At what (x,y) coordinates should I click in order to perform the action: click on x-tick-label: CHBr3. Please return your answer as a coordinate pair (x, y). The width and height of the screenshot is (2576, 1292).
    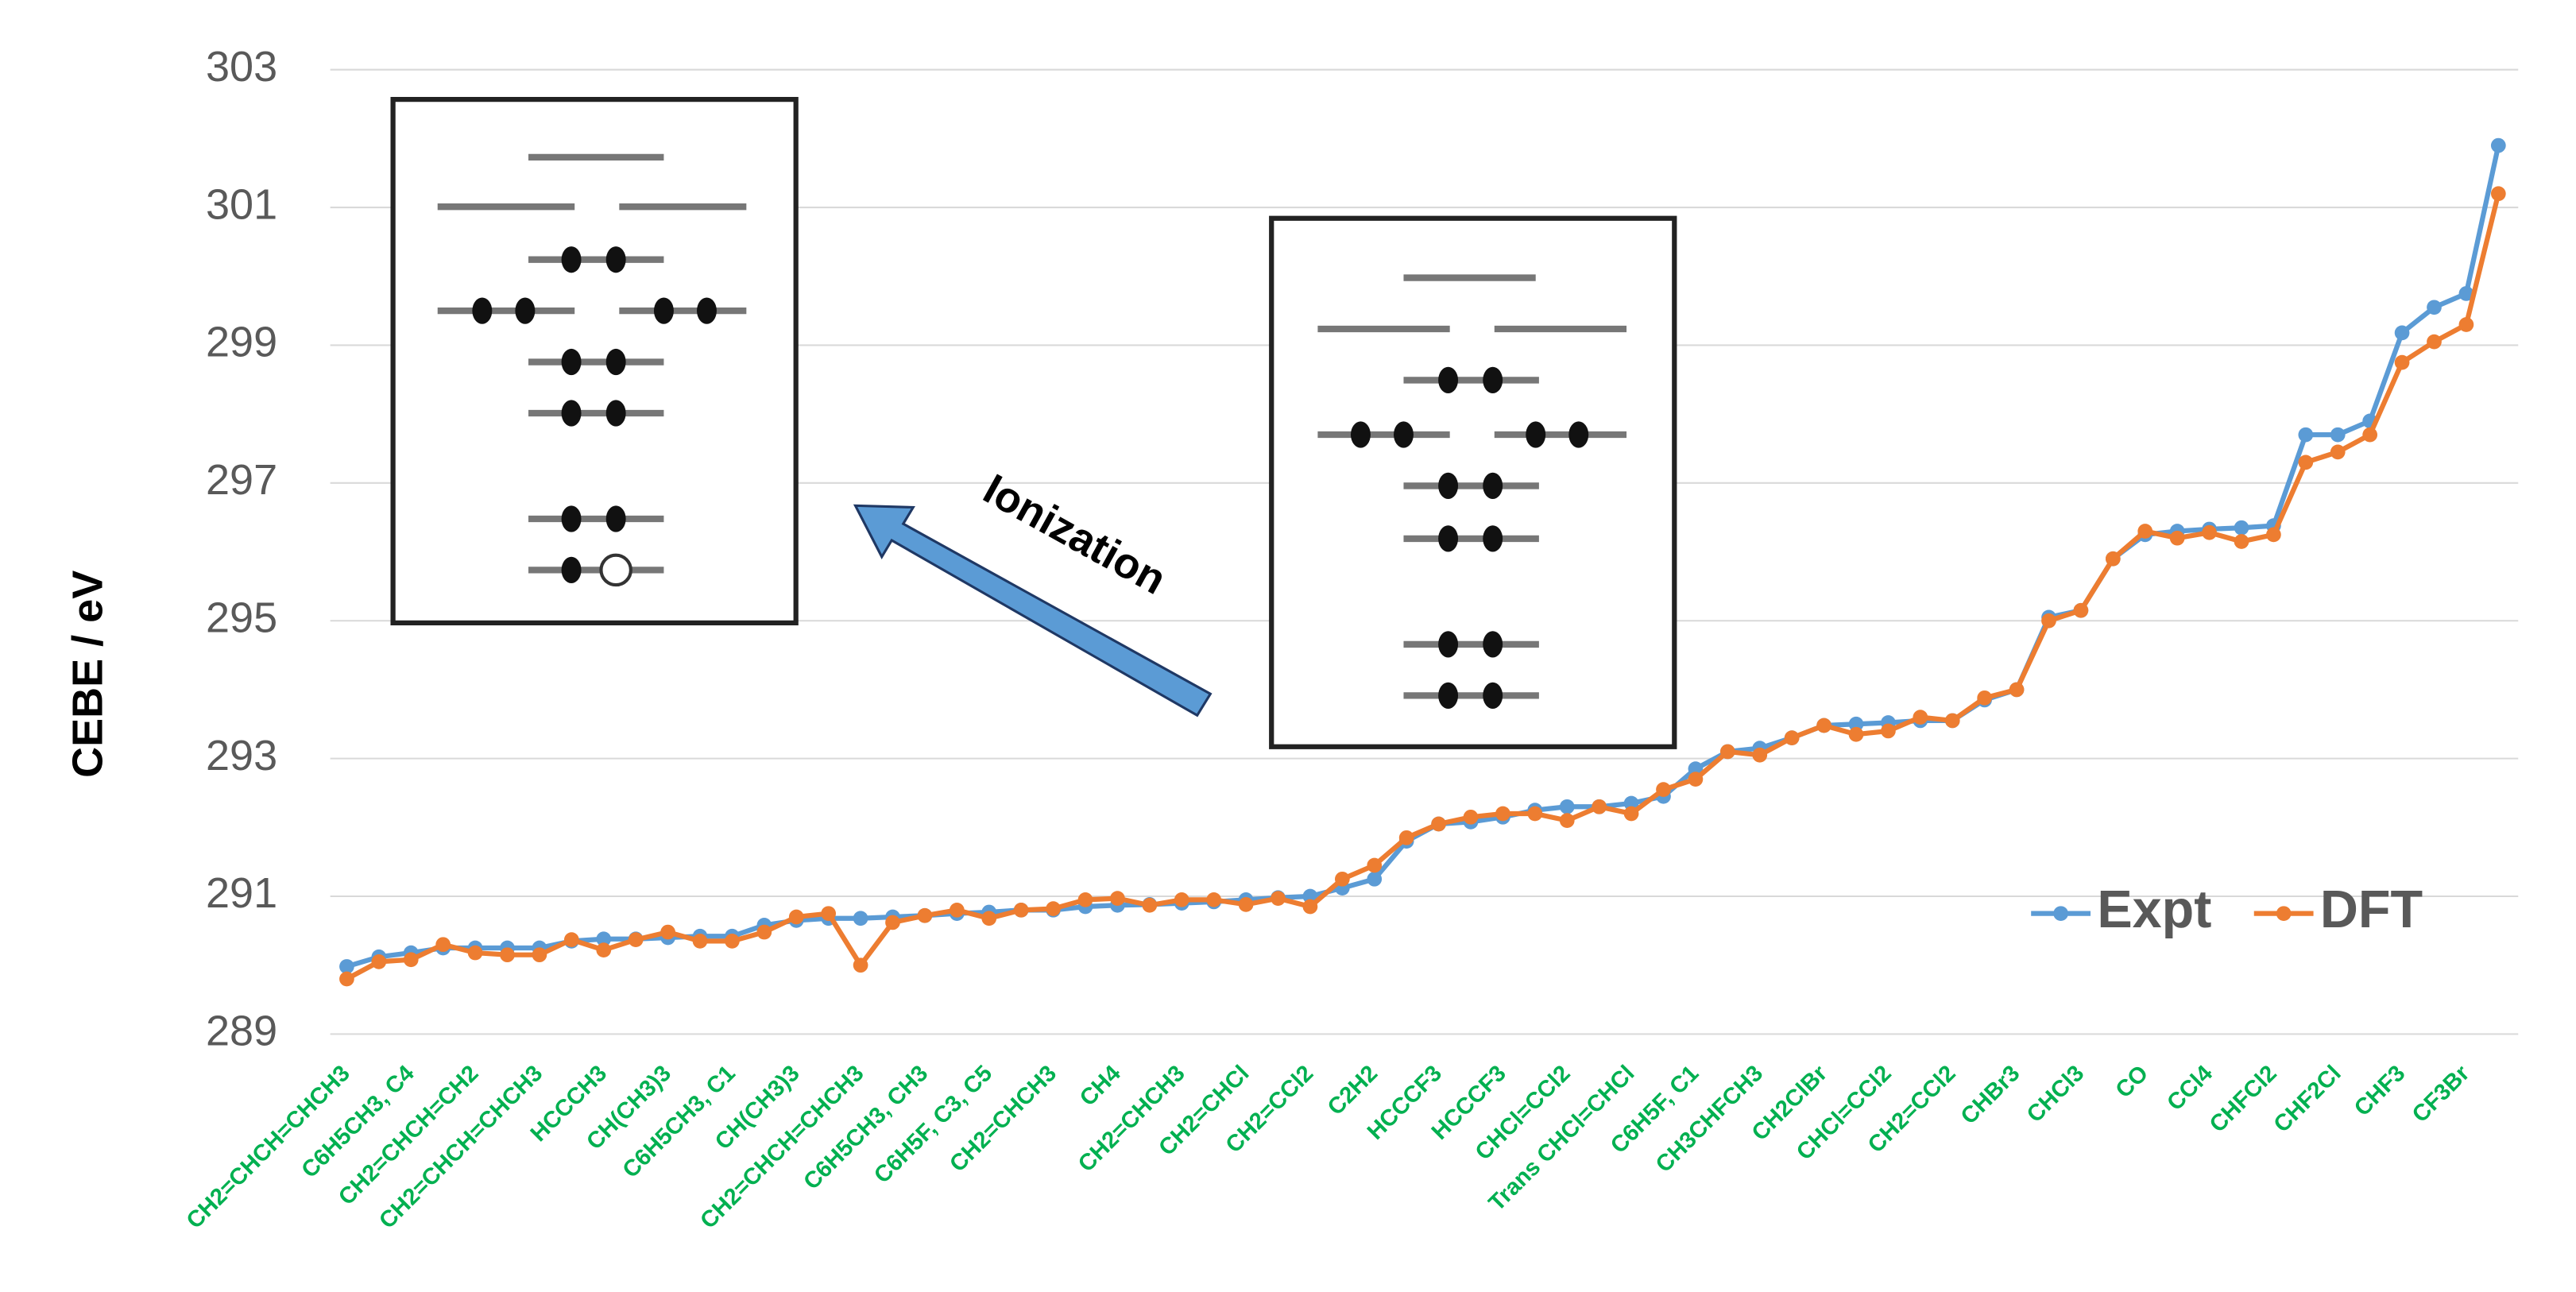
    Looking at the image, I should click on (1990, 1096).